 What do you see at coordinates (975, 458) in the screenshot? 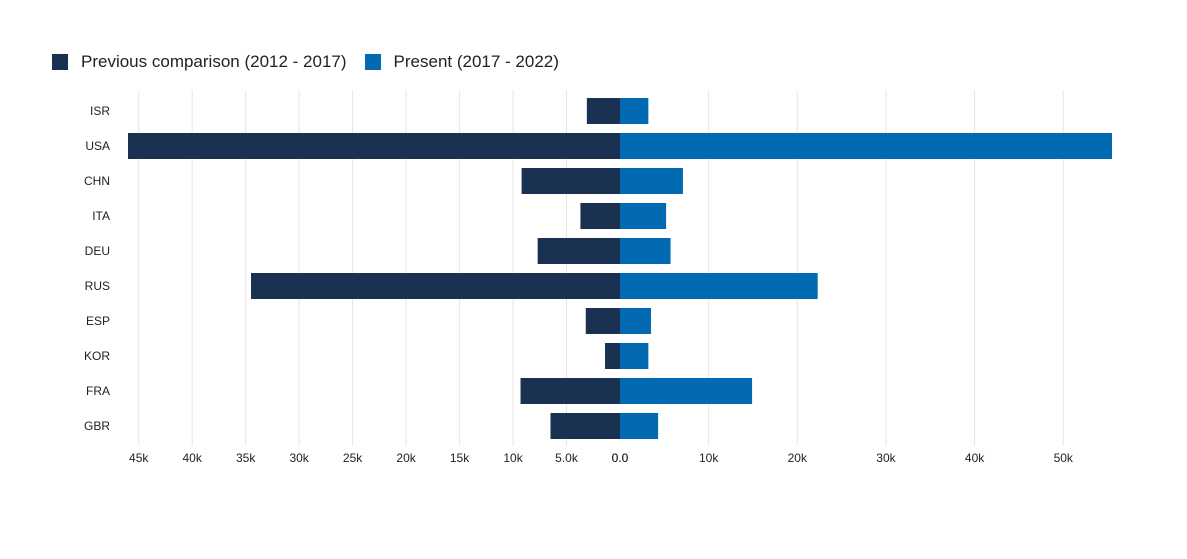
I see `x-tick-label-right: 40k` at bounding box center [975, 458].